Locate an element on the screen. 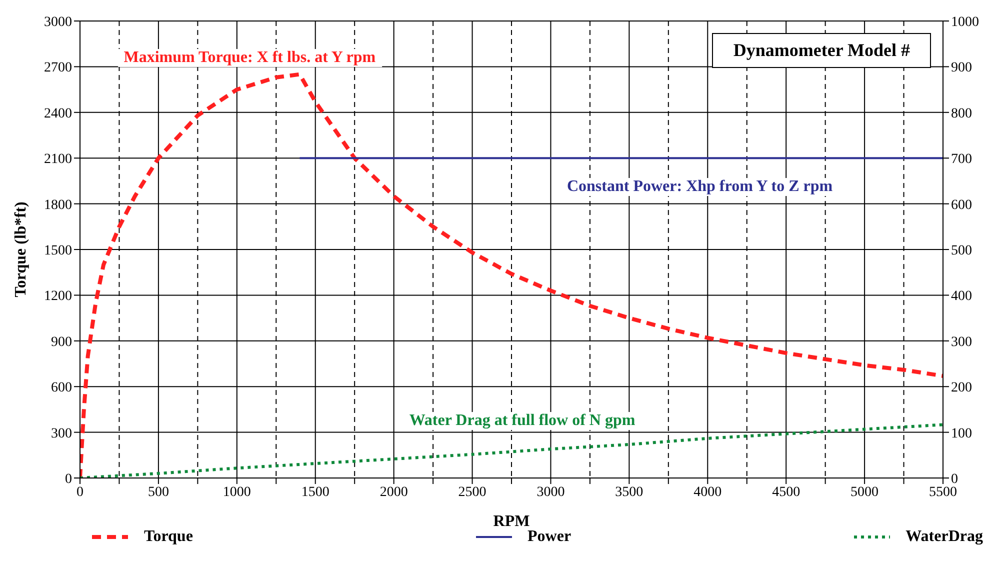 The image size is (989, 572). x-tick-label: 500 is located at coordinates (158, 492).